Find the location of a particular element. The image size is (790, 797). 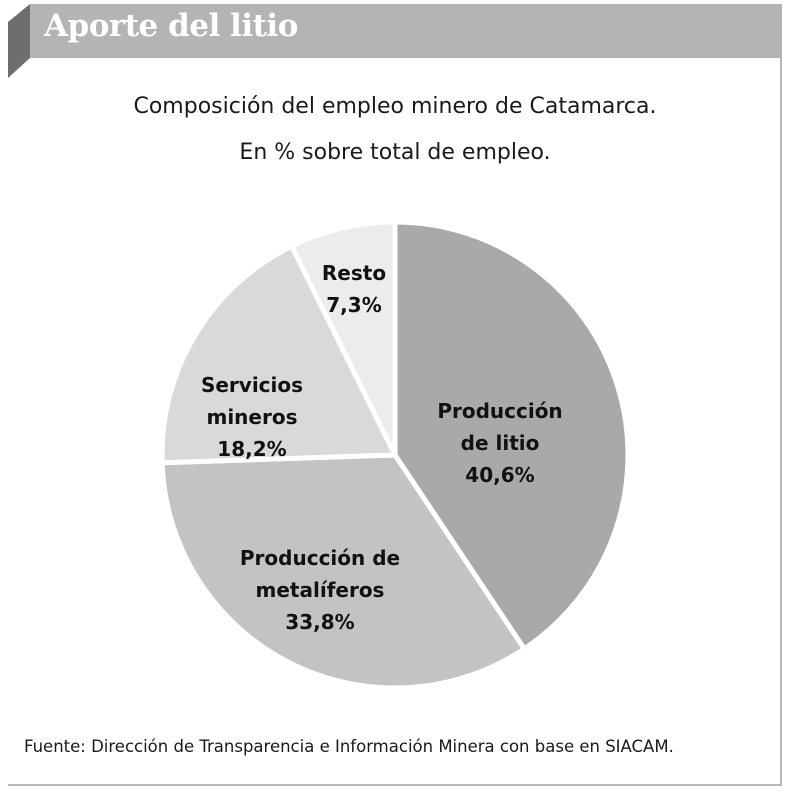

slice-label: Producción de is located at coordinates (320, 558).